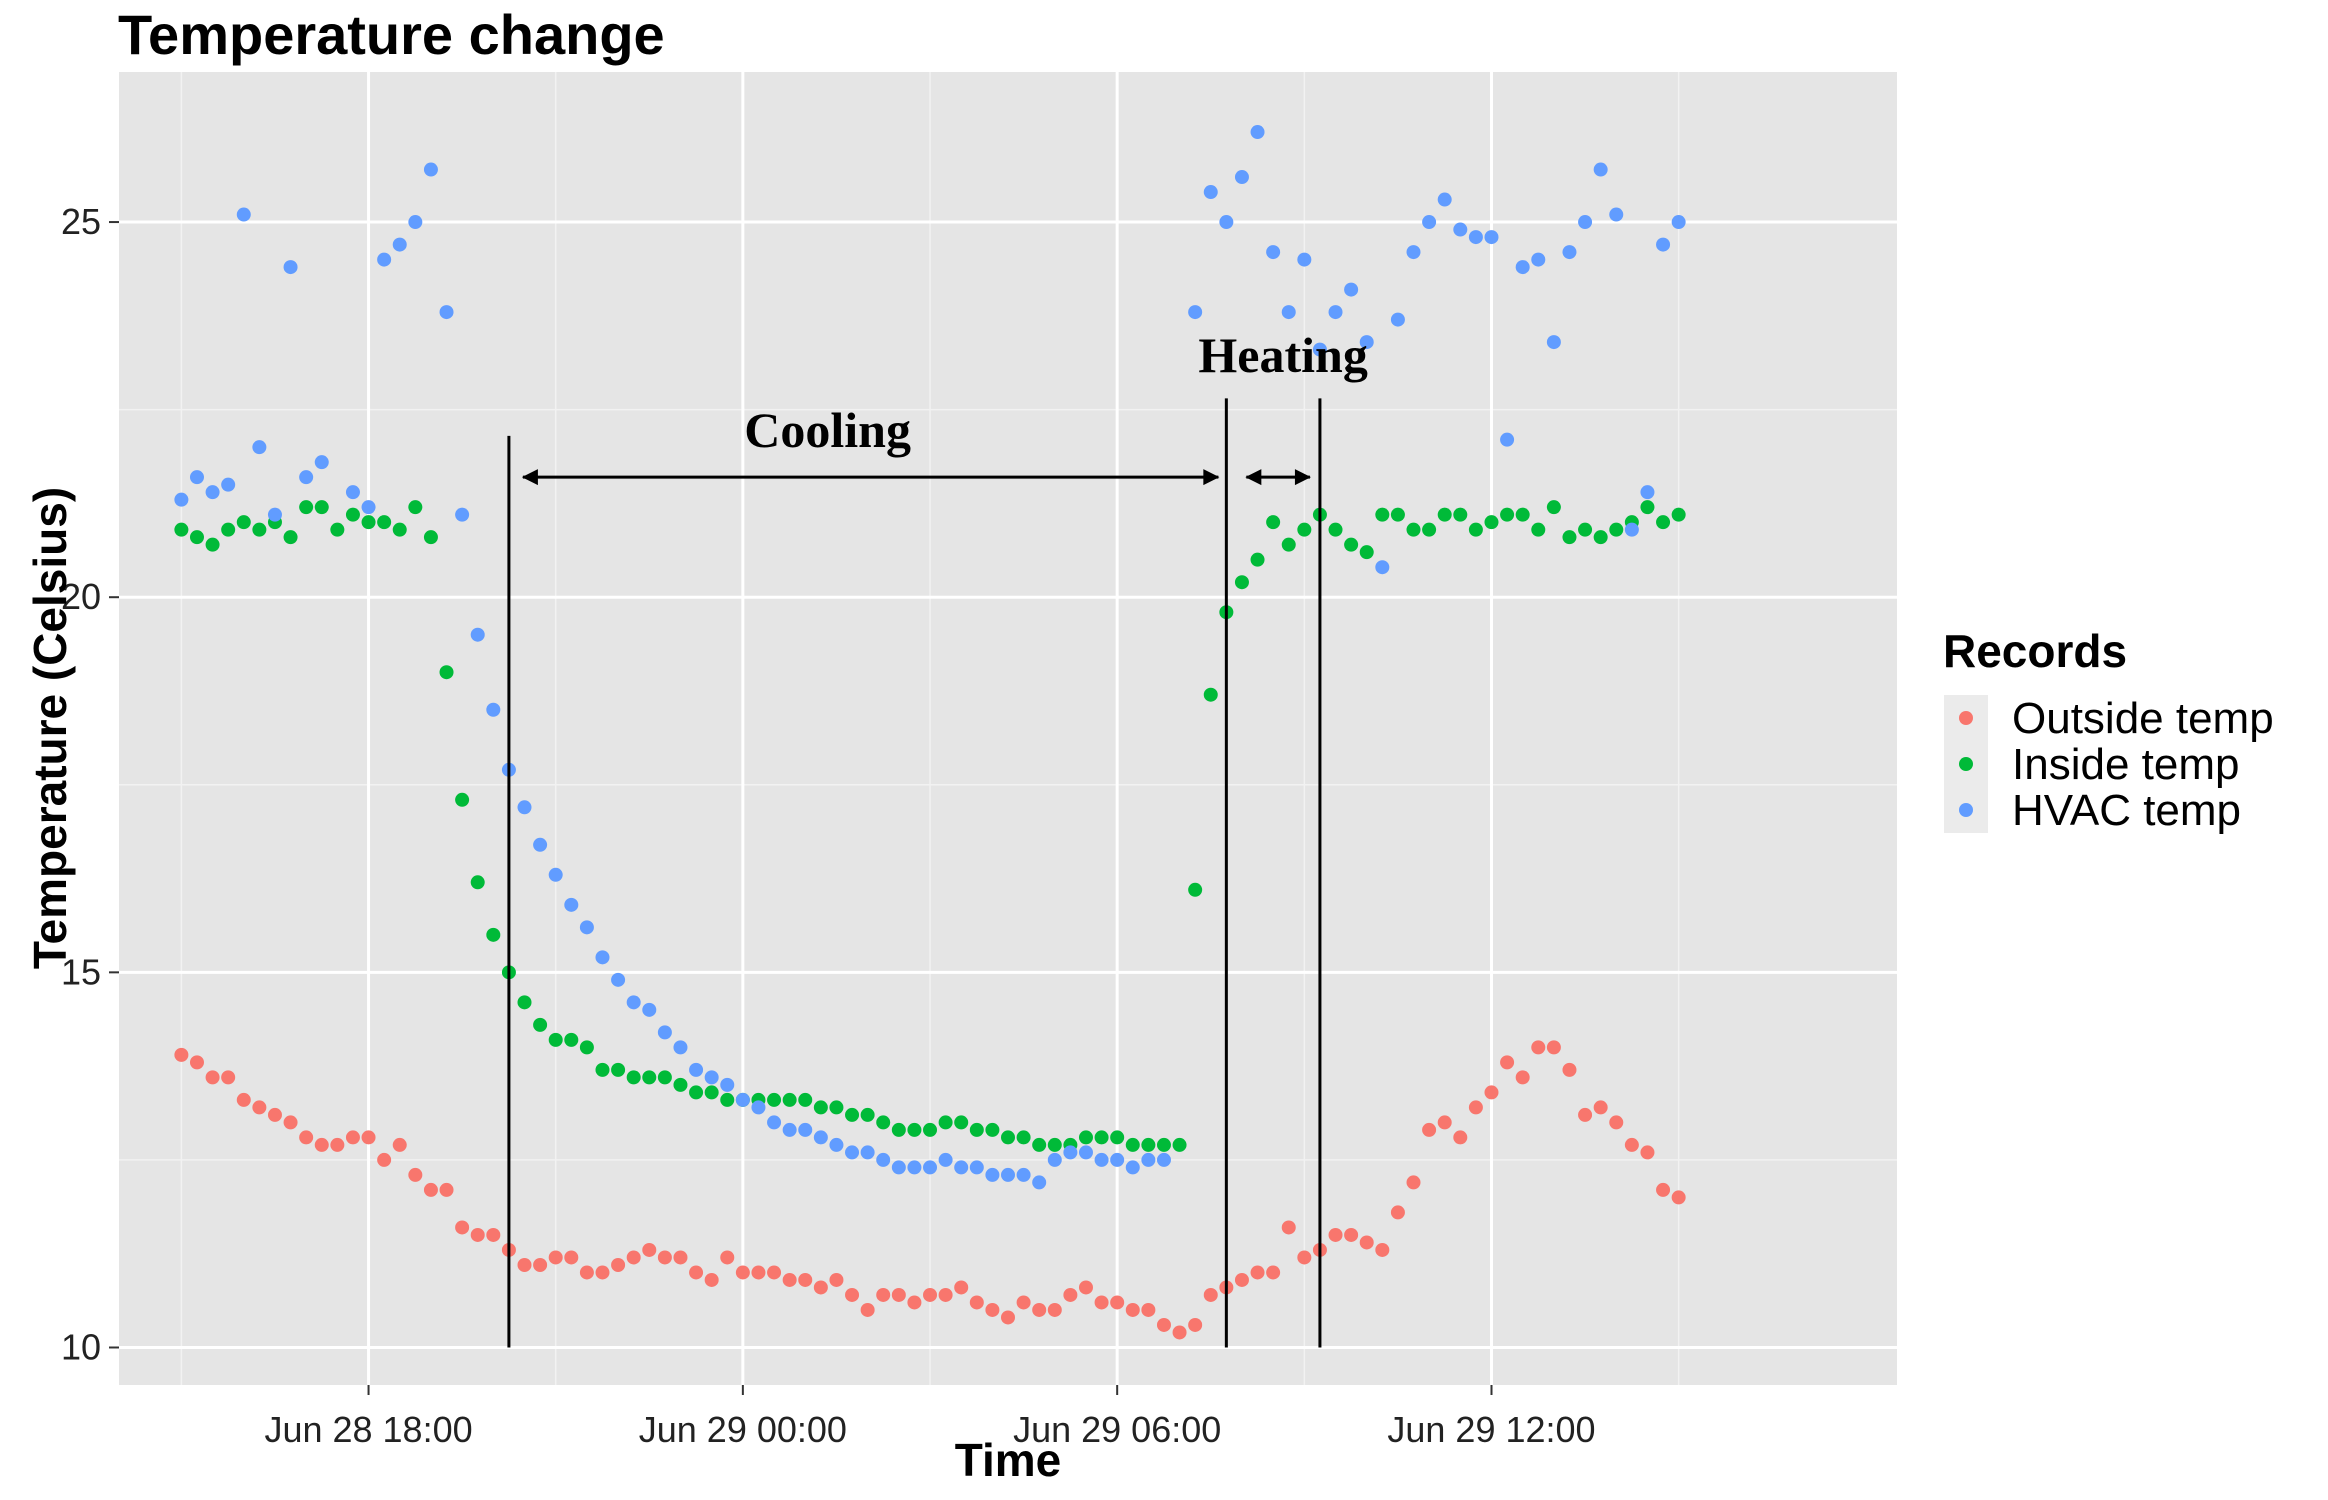 Image resolution: width=2328 pixels, height=1500 pixels. I want to click on y-tick-label: 25, so click(81, 221).